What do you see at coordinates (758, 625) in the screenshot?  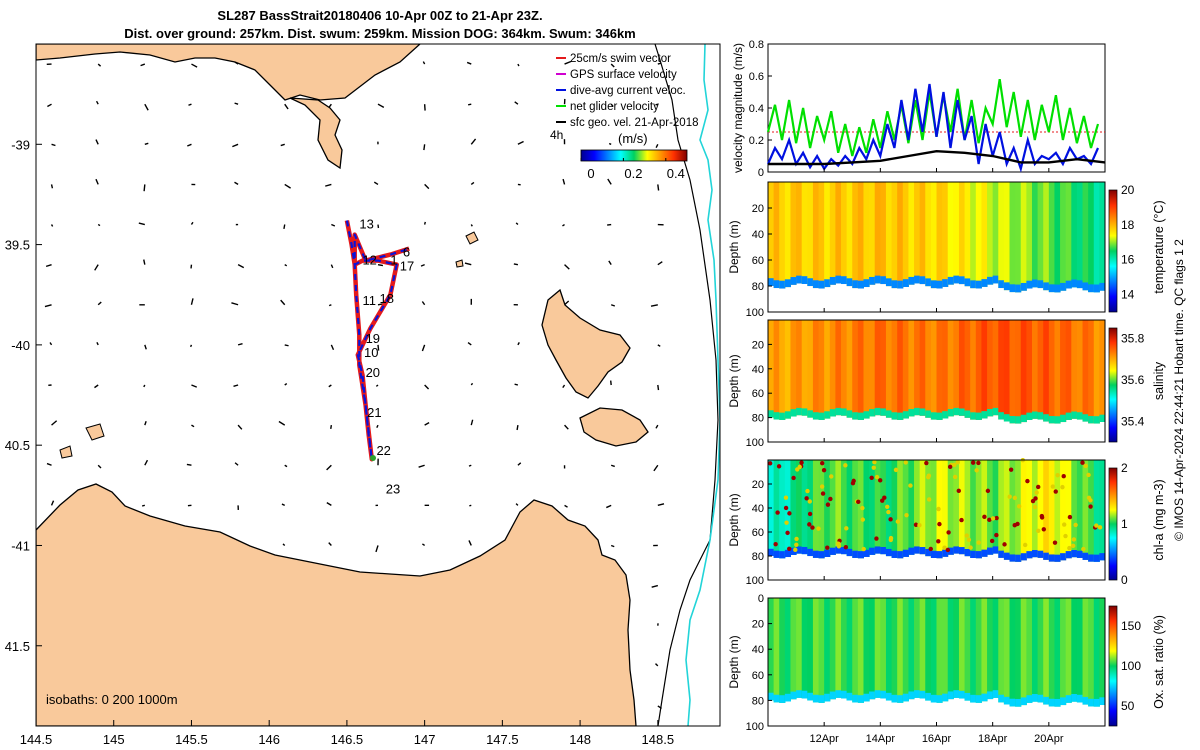 I see `depth-tick-label: 20` at bounding box center [758, 625].